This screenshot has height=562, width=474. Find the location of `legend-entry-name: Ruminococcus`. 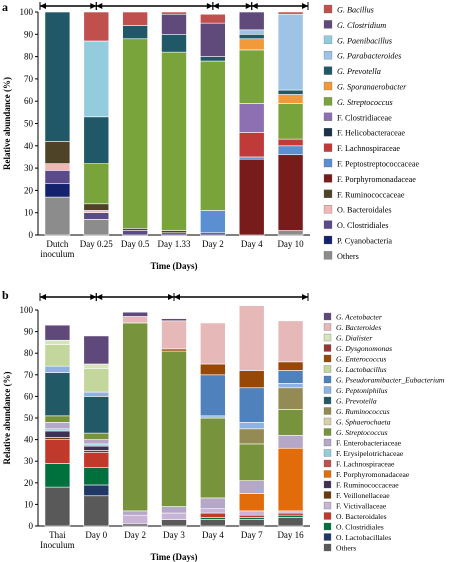

legend-entry-name: Ruminococcus is located at coordinates (366, 411).